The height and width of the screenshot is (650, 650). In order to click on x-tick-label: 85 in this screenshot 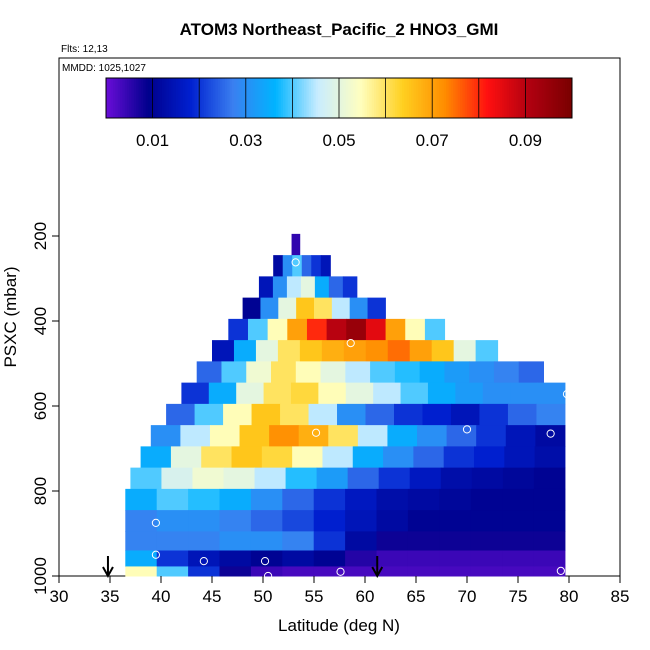, I will do `click(620, 596)`.